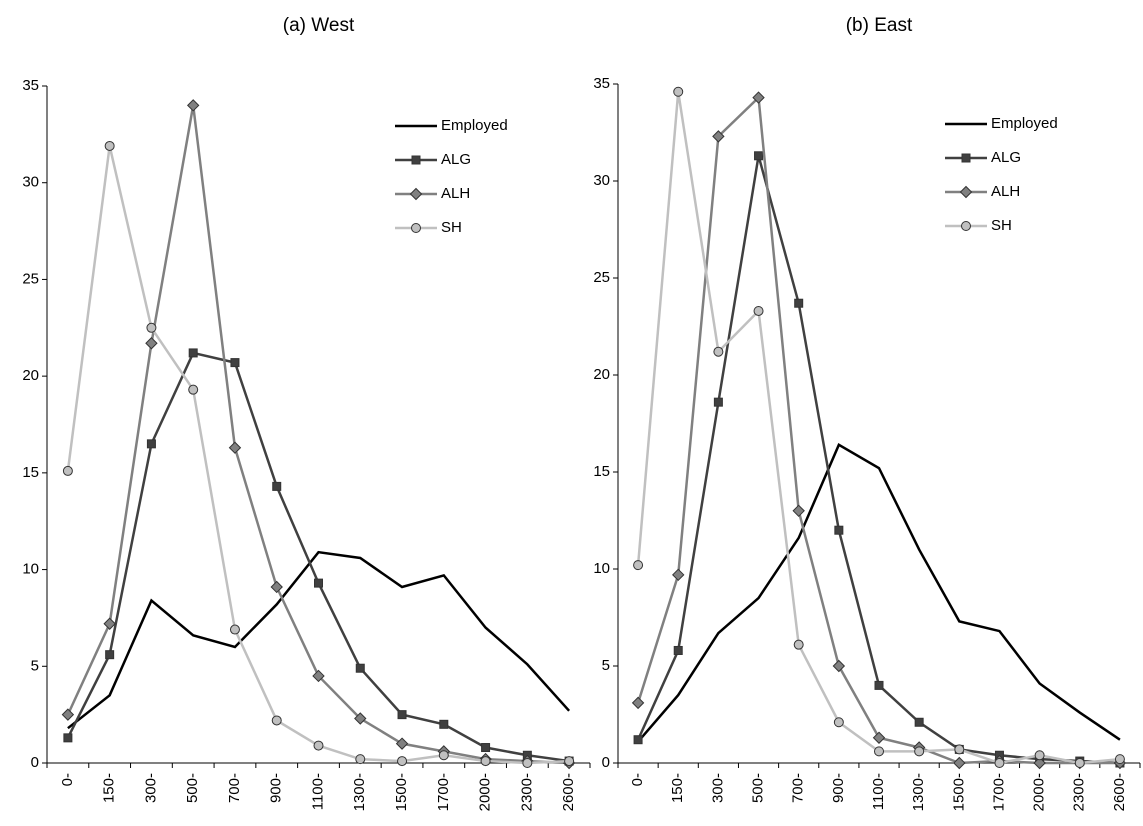 This screenshot has width=1143, height=826. Describe the element at coordinates (798, 788) in the screenshot. I see `x-tick-label: 700-` at that location.